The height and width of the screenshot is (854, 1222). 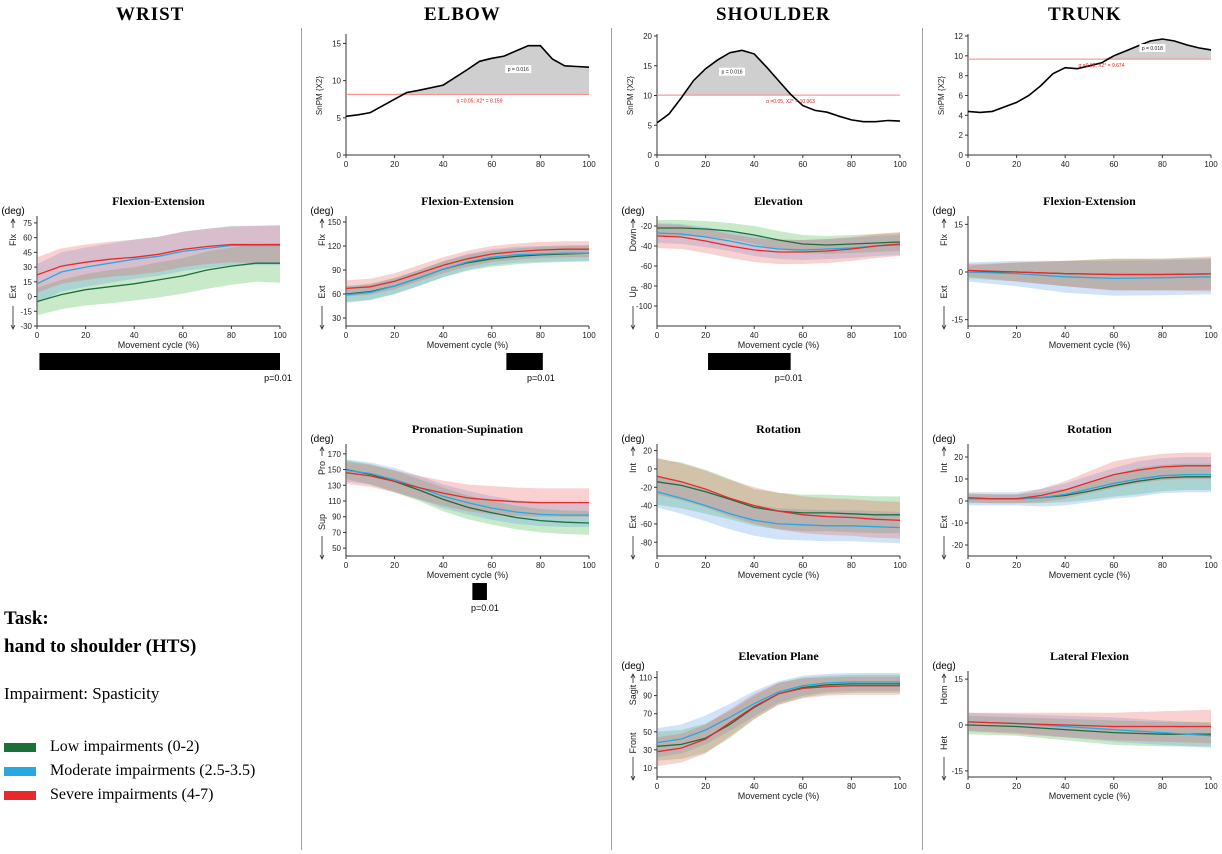 I want to click on mean-line-low, so click(x=1089, y=729).